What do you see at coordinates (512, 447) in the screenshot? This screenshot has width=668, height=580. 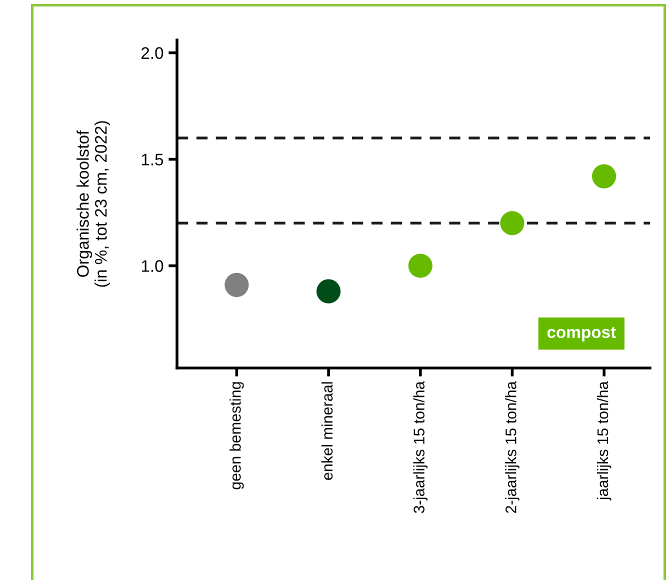 I see `x-tick-label: 2-jaarlijks 15 ton/ha` at bounding box center [512, 447].